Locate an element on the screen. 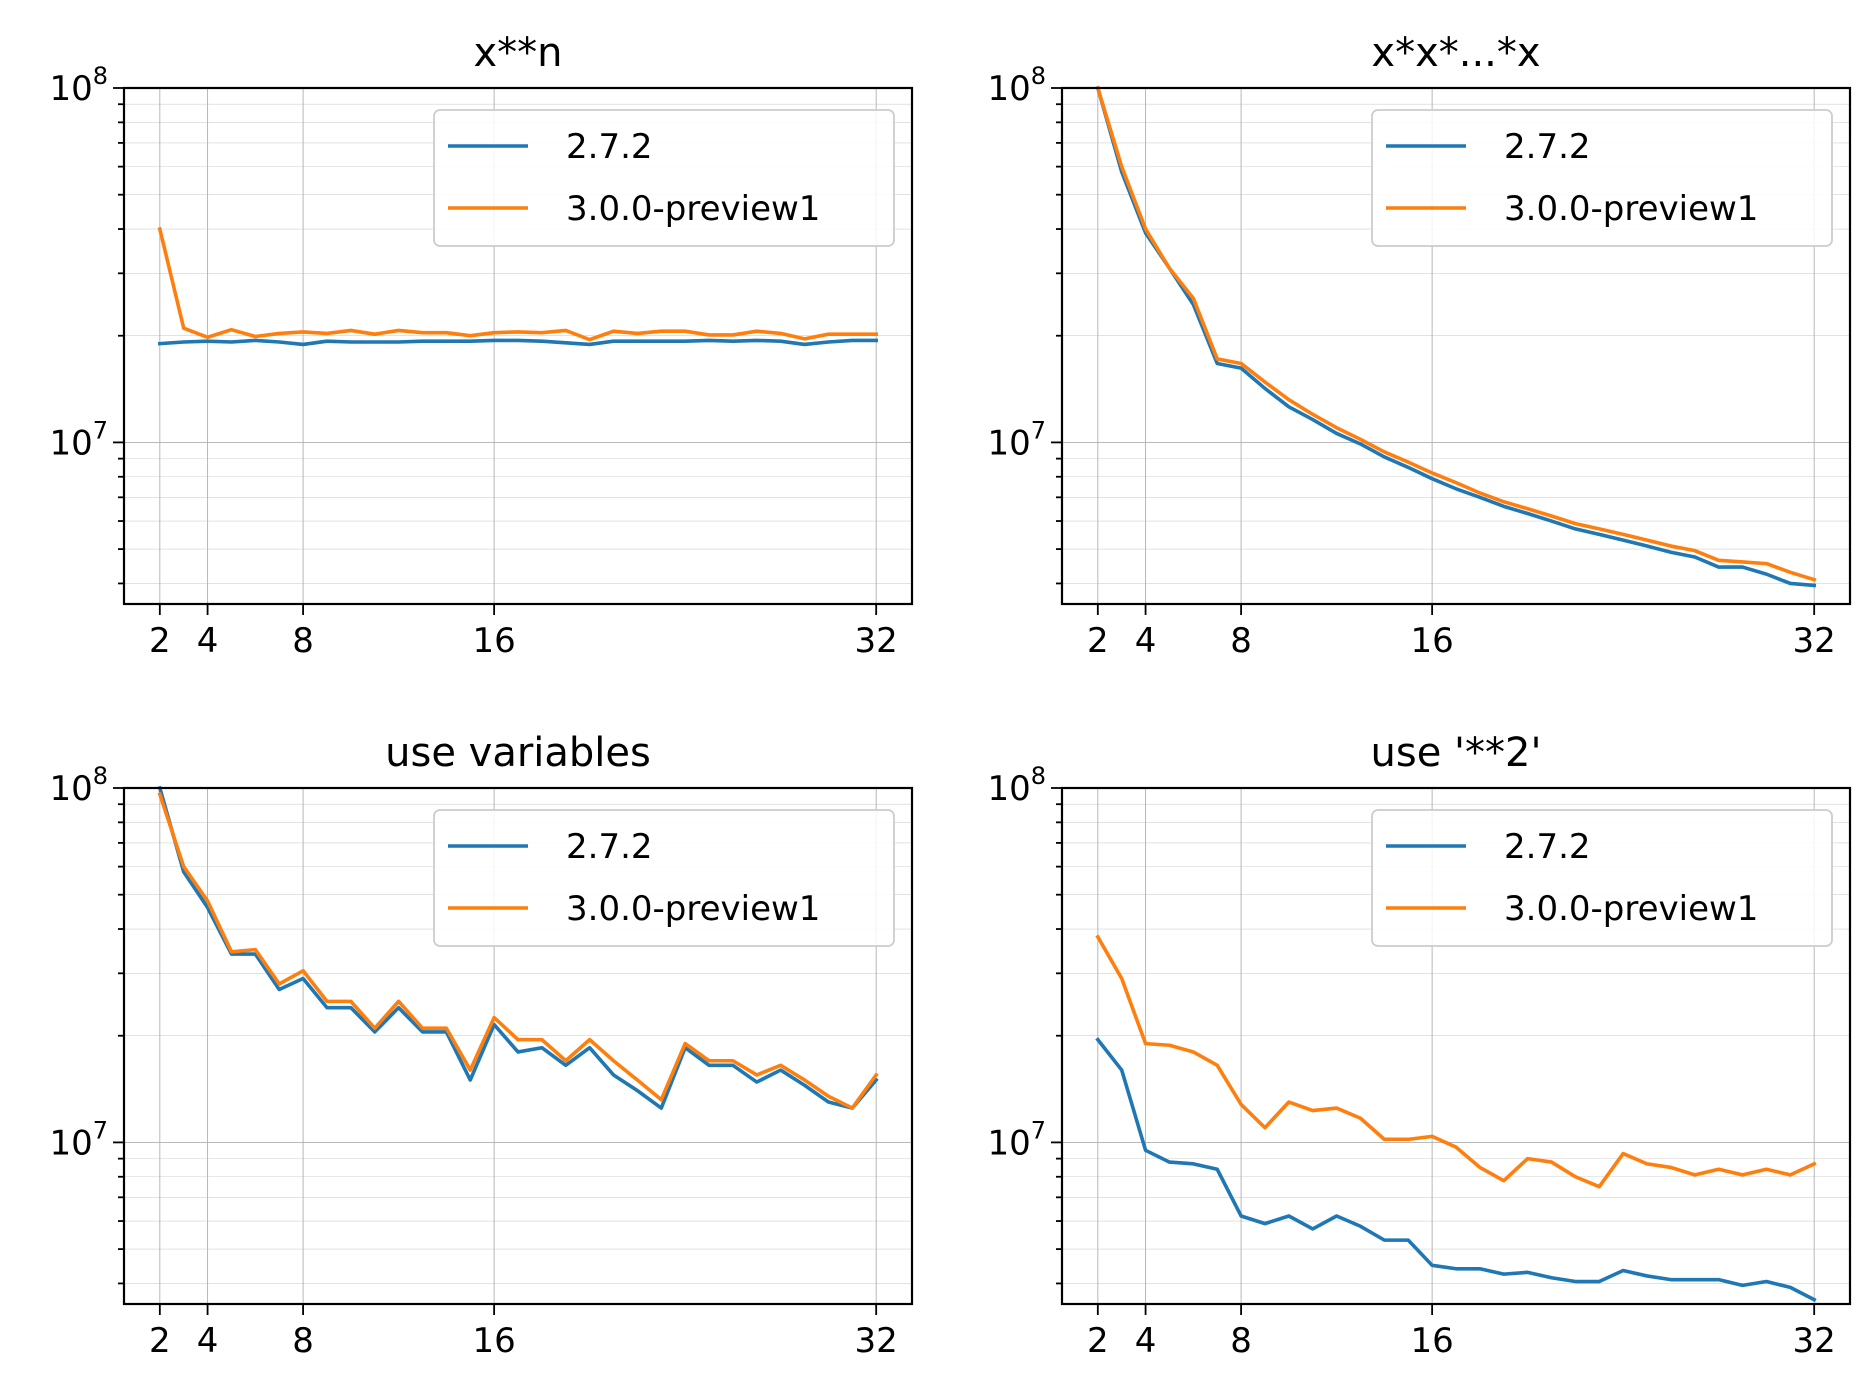 This screenshot has height=1392, width=1872. chart-title: use '**2' is located at coordinates (1456, 753).